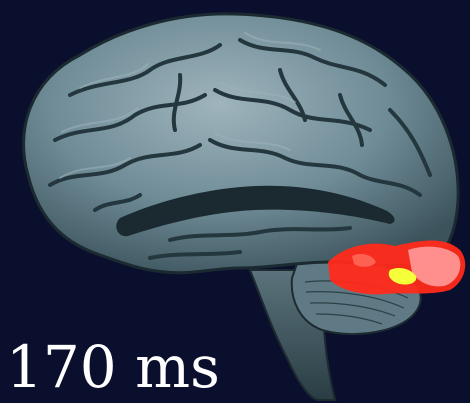 The height and width of the screenshot is (403, 470). I want to click on time-label: 170 ms, so click(113, 367).